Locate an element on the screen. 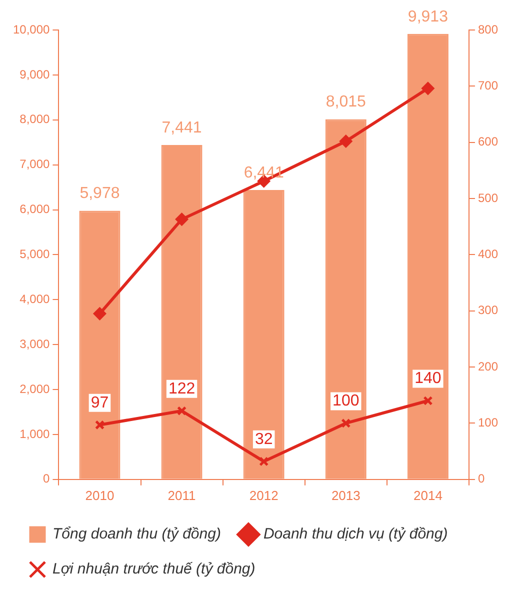  y-tick-label: 1,000 is located at coordinates (35, 433).